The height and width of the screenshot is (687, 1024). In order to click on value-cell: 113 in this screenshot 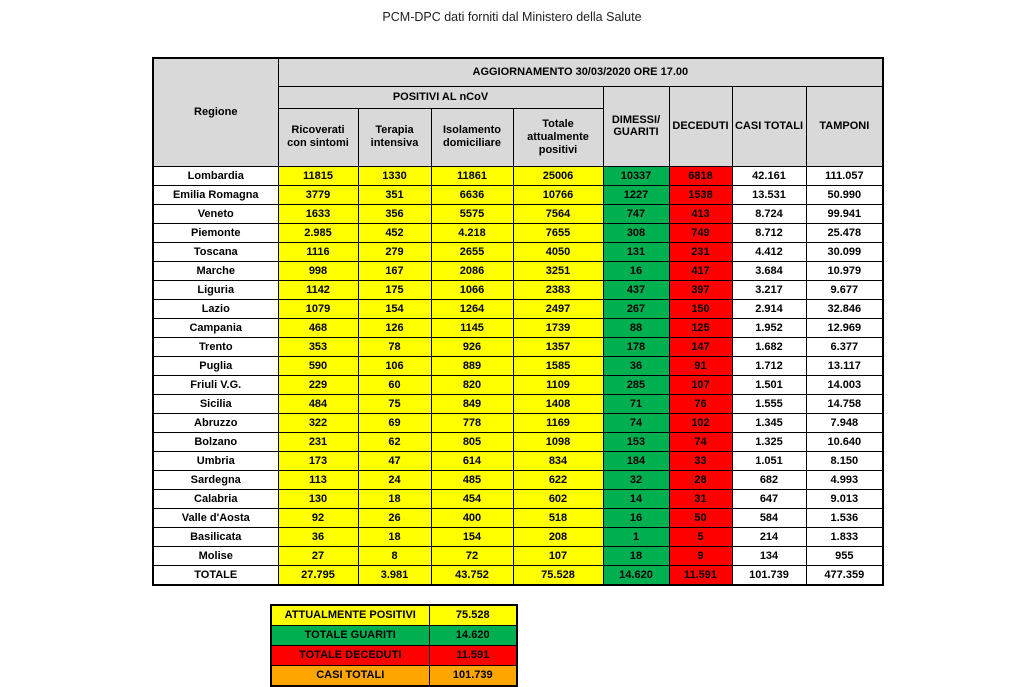, I will do `click(318, 479)`.